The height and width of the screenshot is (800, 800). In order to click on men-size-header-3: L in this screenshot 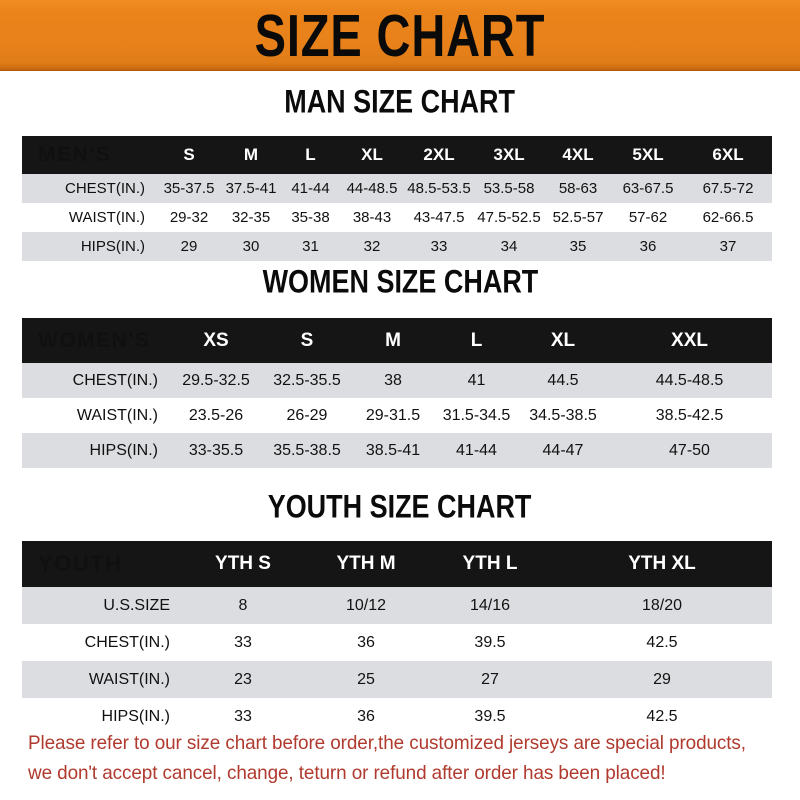, I will do `click(310, 154)`.